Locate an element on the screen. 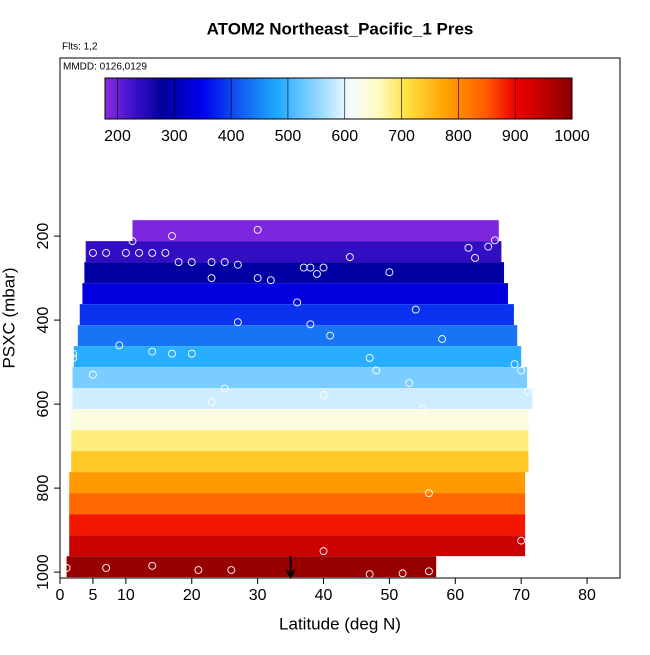  x-tick-label: 70 is located at coordinates (521, 595).